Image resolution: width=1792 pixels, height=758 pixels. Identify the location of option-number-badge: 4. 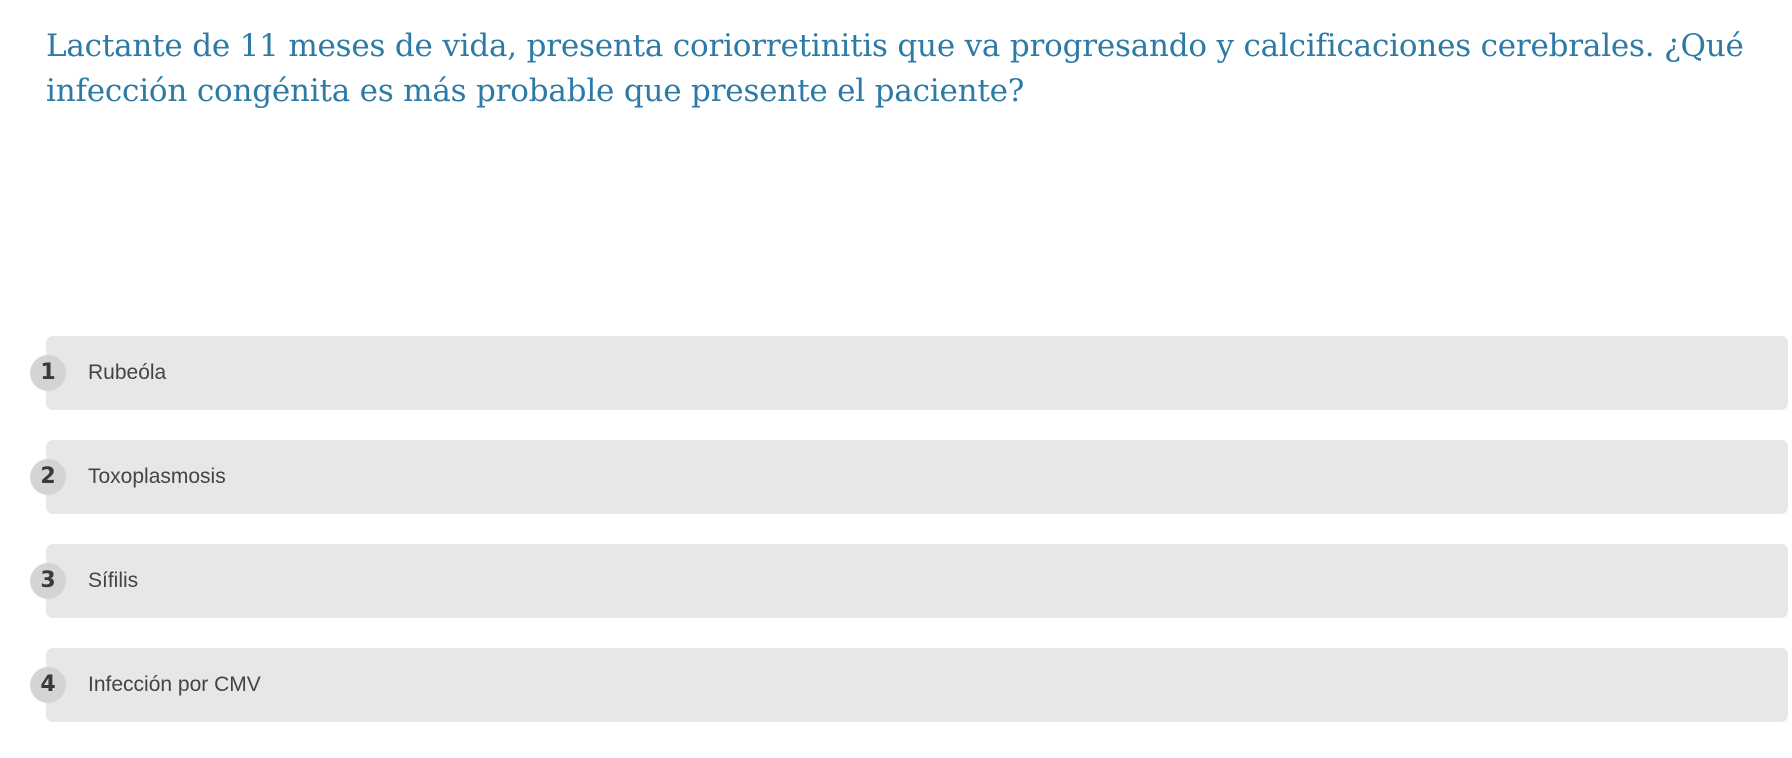
(48, 685).